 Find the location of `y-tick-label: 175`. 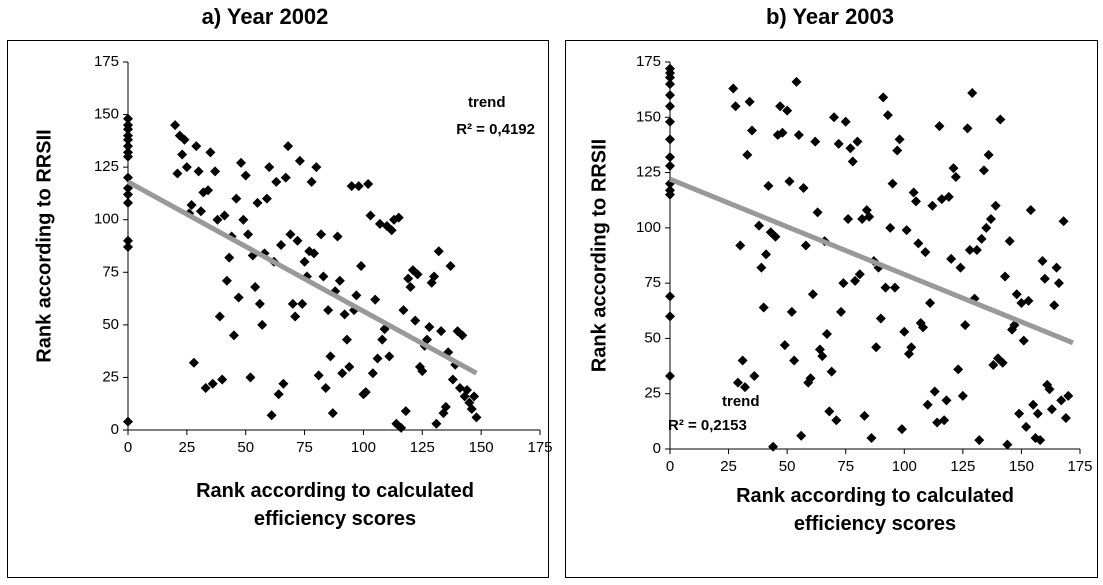

y-tick-label: 175 is located at coordinates (106, 61).